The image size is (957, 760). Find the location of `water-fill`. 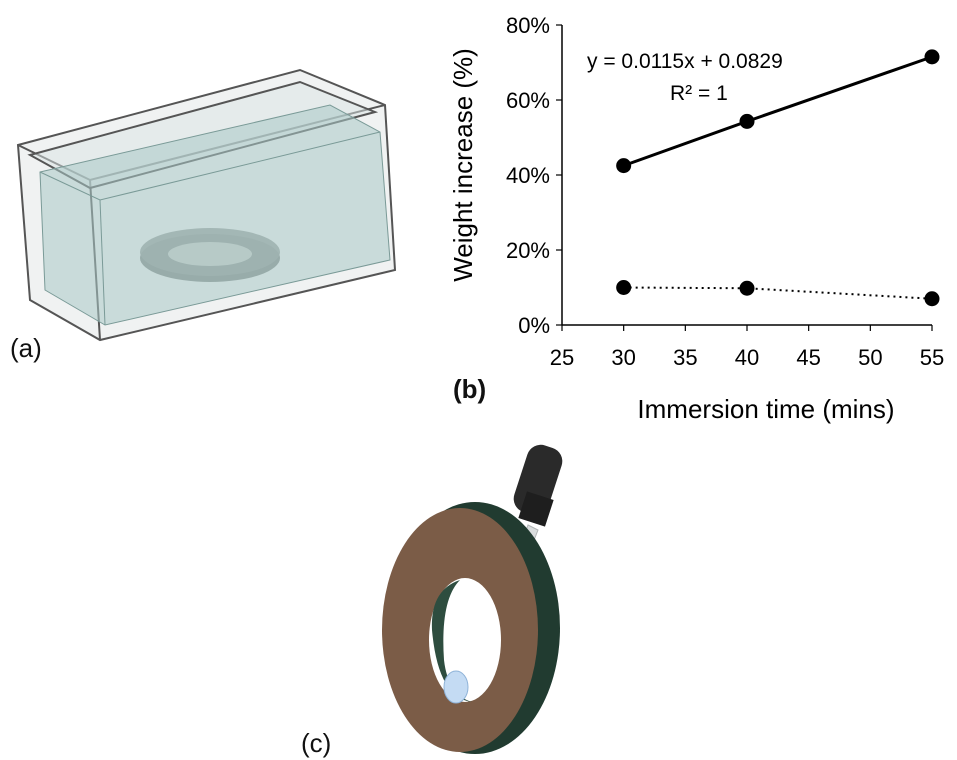

water-fill is located at coordinates (215, 215).